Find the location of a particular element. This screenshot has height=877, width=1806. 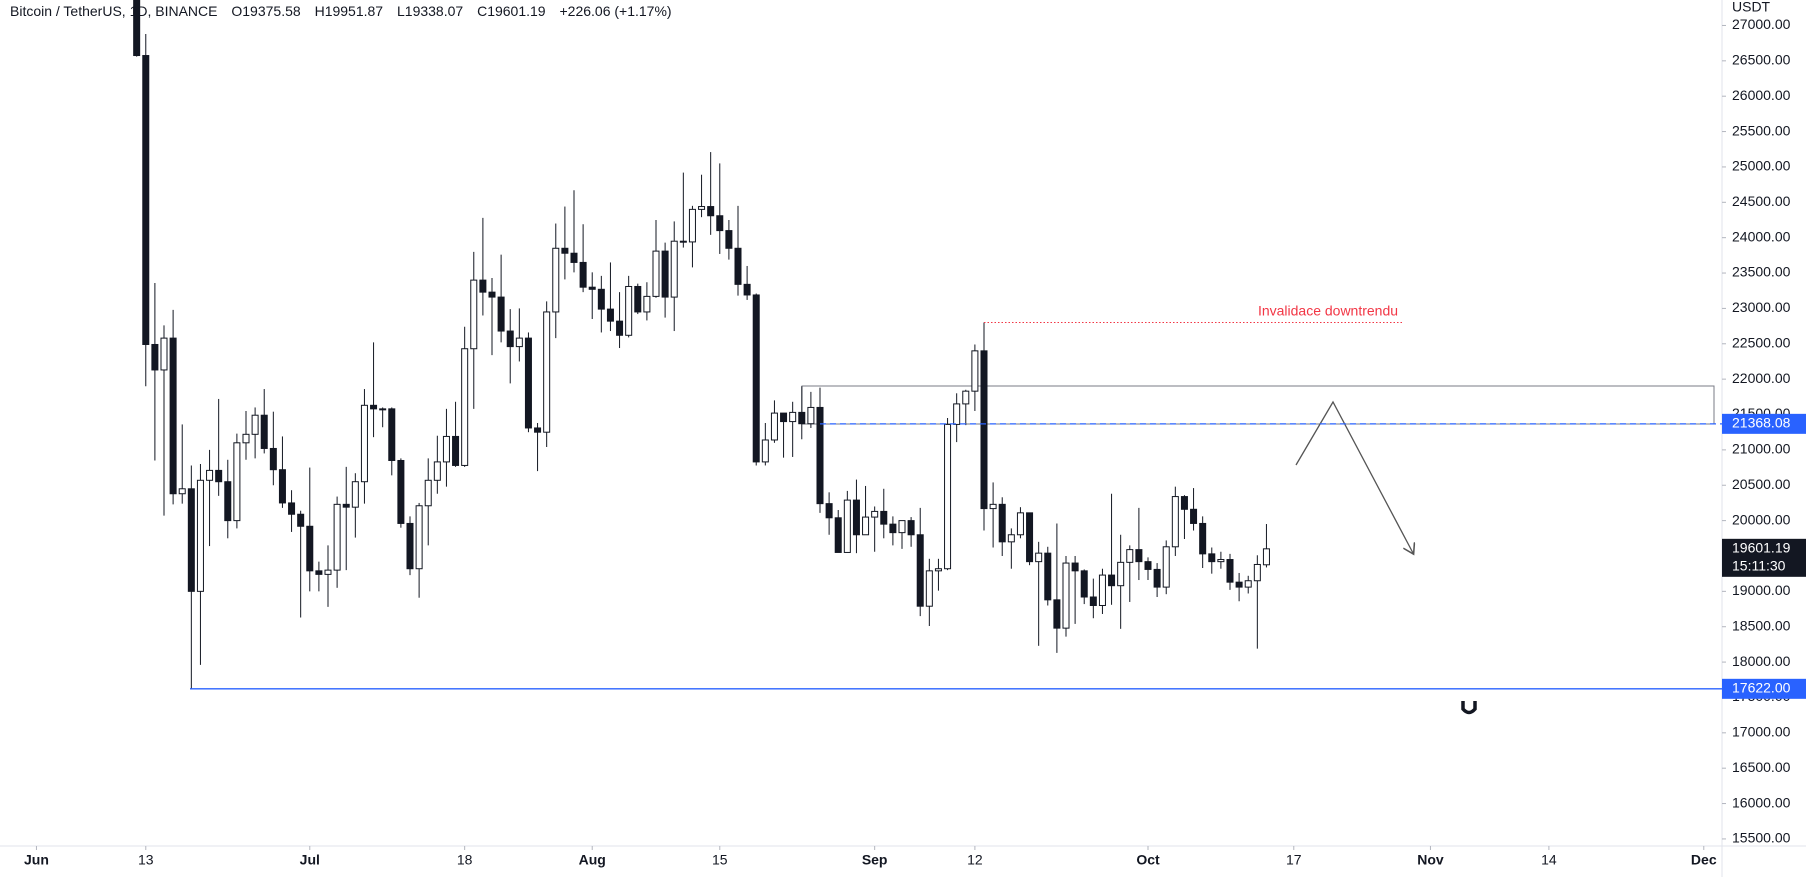

x-tick-label: 18 is located at coordinates (465, 860).